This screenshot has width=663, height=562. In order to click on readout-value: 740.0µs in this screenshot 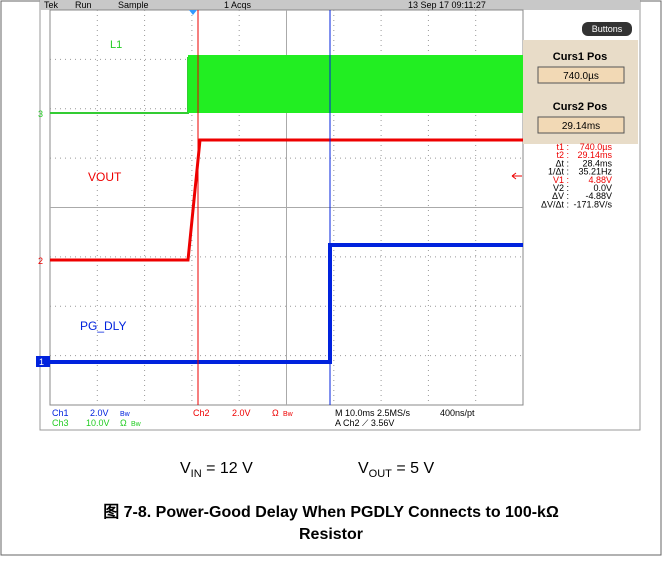, I will do `click(596, 147)`.